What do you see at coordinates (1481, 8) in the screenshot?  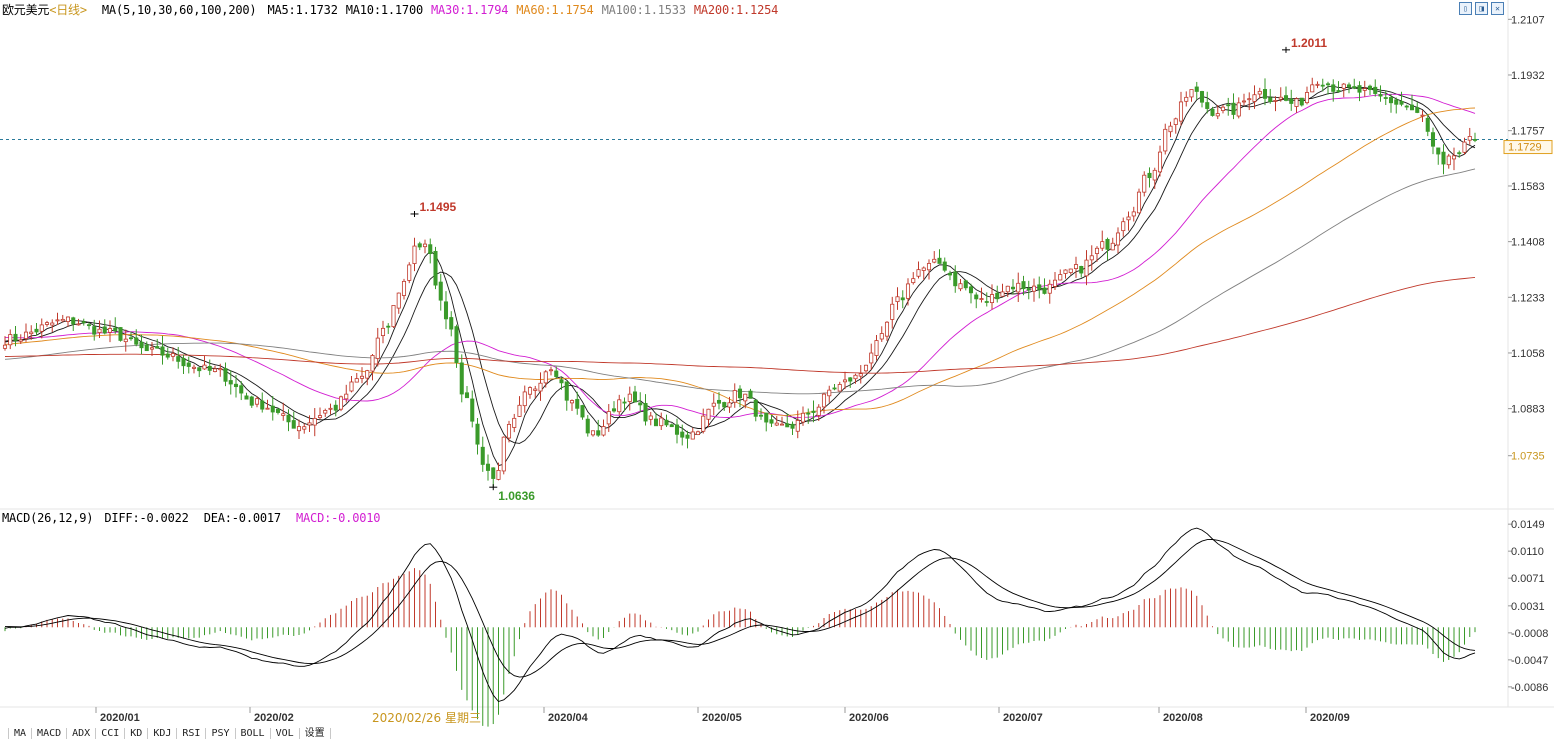 I see `window-maximize-icon: ◨` at bounding box center [1481, 8].